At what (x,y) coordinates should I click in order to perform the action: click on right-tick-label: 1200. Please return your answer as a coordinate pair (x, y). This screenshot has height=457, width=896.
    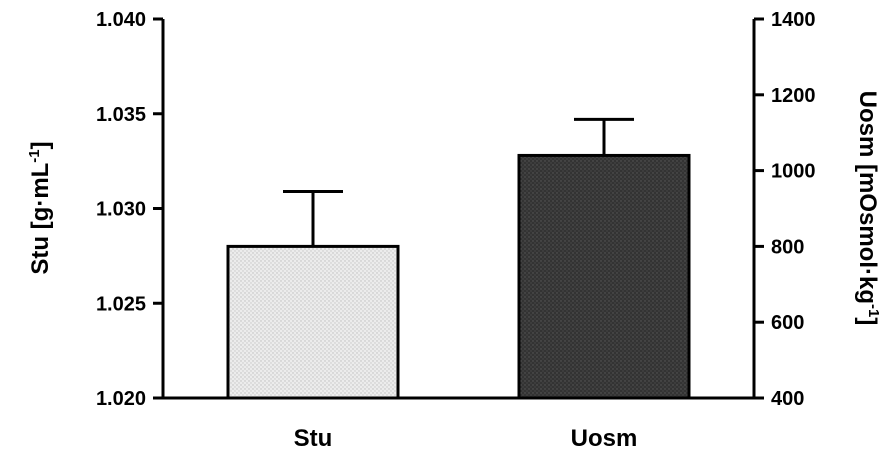
    Looking at the image, I should click on (793, 96).